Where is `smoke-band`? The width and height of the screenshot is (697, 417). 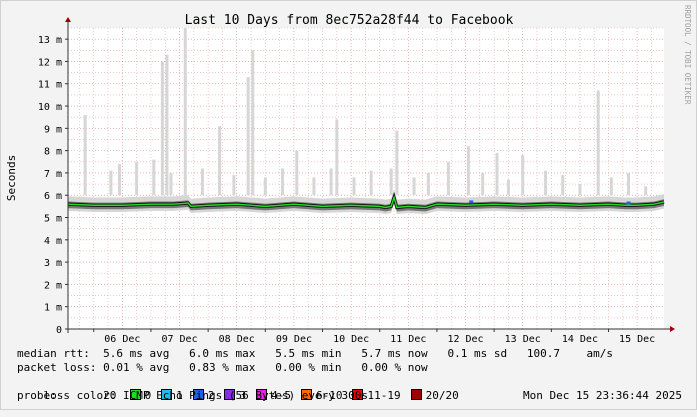
smoke-band is located at coordinates (366, 202).